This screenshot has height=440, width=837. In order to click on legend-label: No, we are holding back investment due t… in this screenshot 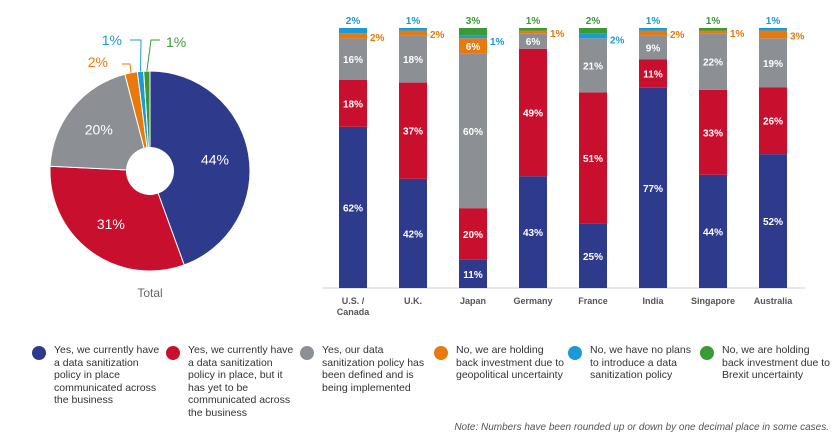, I will do `click(510, 362)`.